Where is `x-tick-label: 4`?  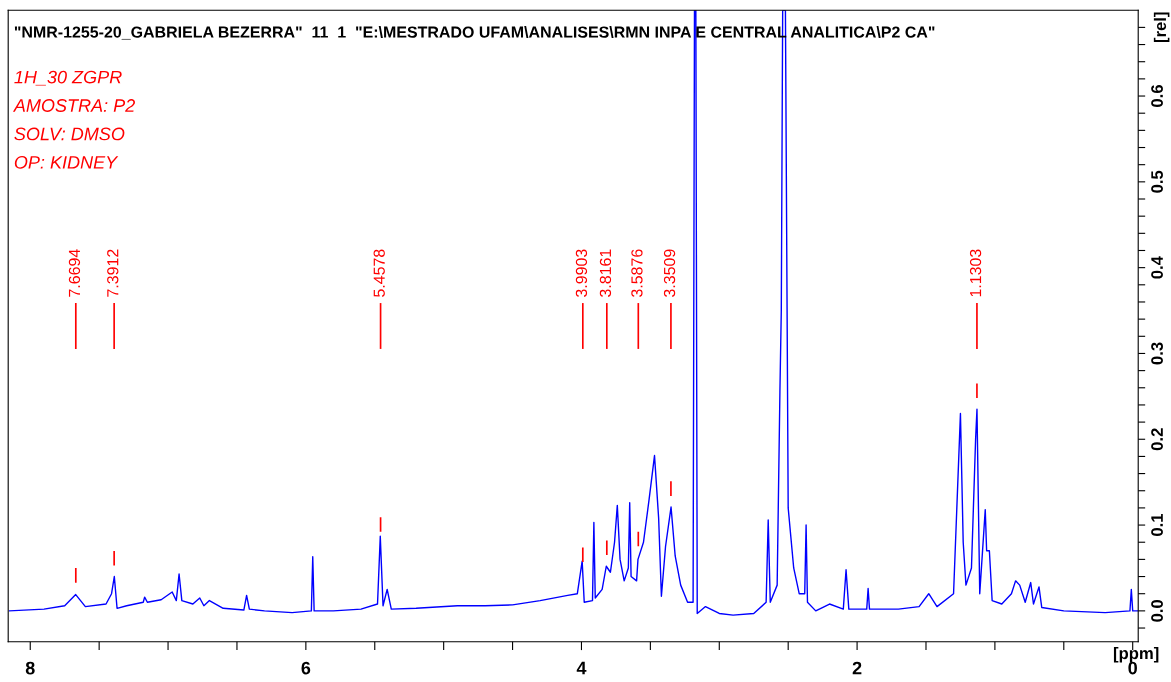 x-tick-label: 4 is located at coordinates (581, 668).